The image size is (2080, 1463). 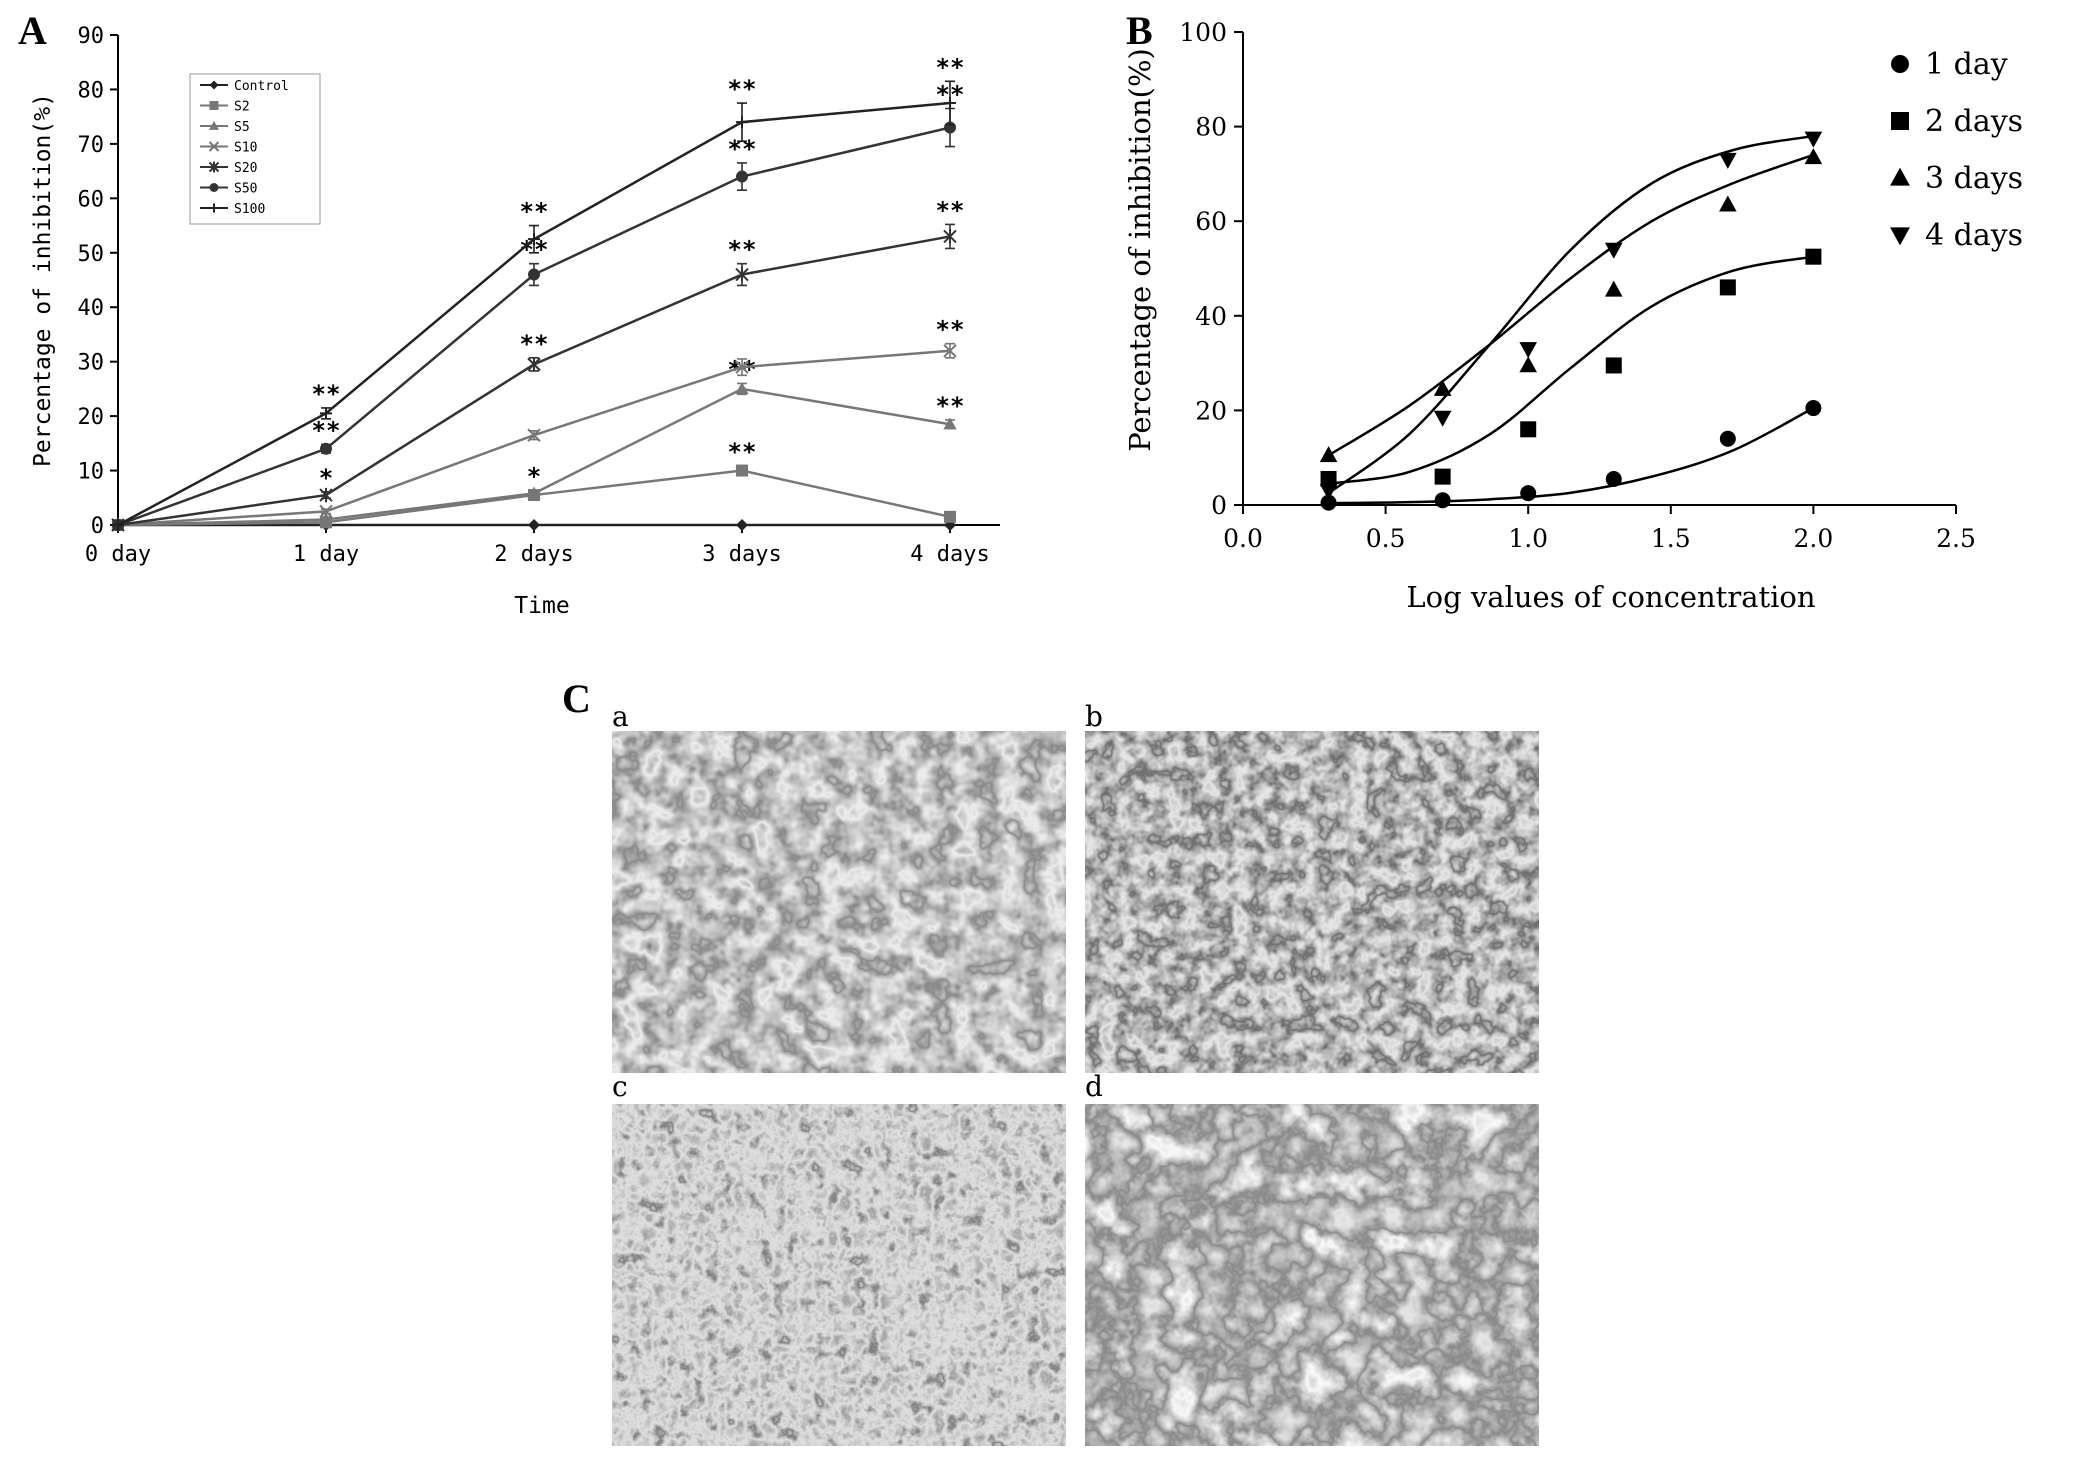 I want to click on chart-b-x-tick-label: 0.5, so click(x=1386, y=538).